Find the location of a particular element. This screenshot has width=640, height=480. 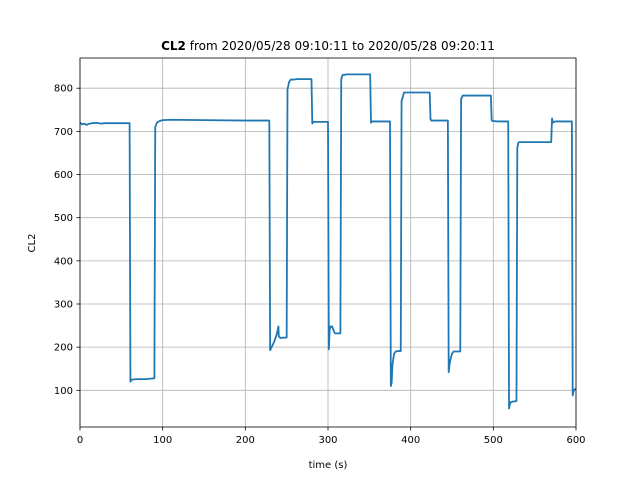

x-tick-label: 600 is located at coordinates (575, 440).